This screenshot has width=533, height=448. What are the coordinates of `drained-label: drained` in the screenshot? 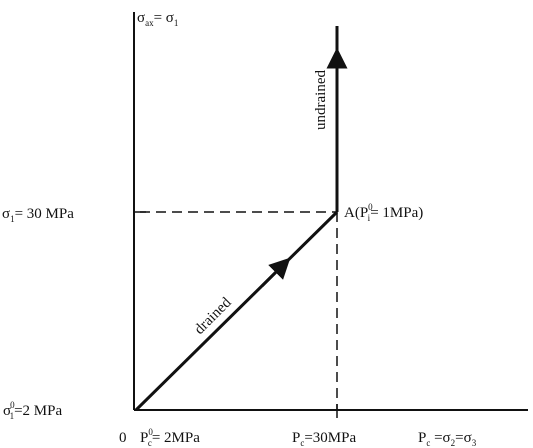 It's located at (213, 315).